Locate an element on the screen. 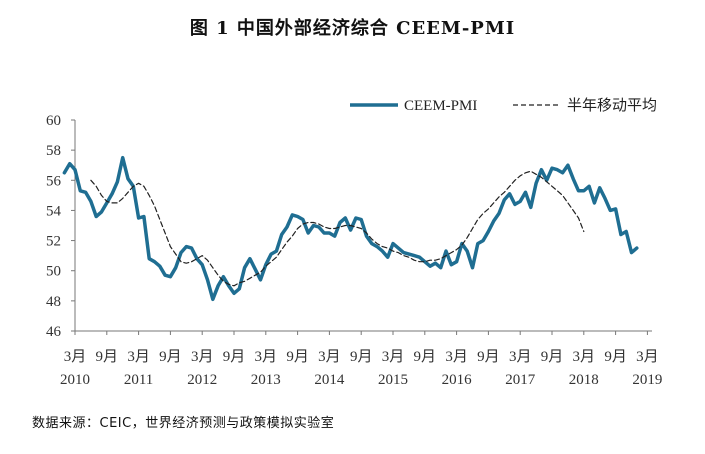 Image resolution: width=705 pixels, height=454 pixels. x-tick-year: 2012 is located at coordinates (202, 380).